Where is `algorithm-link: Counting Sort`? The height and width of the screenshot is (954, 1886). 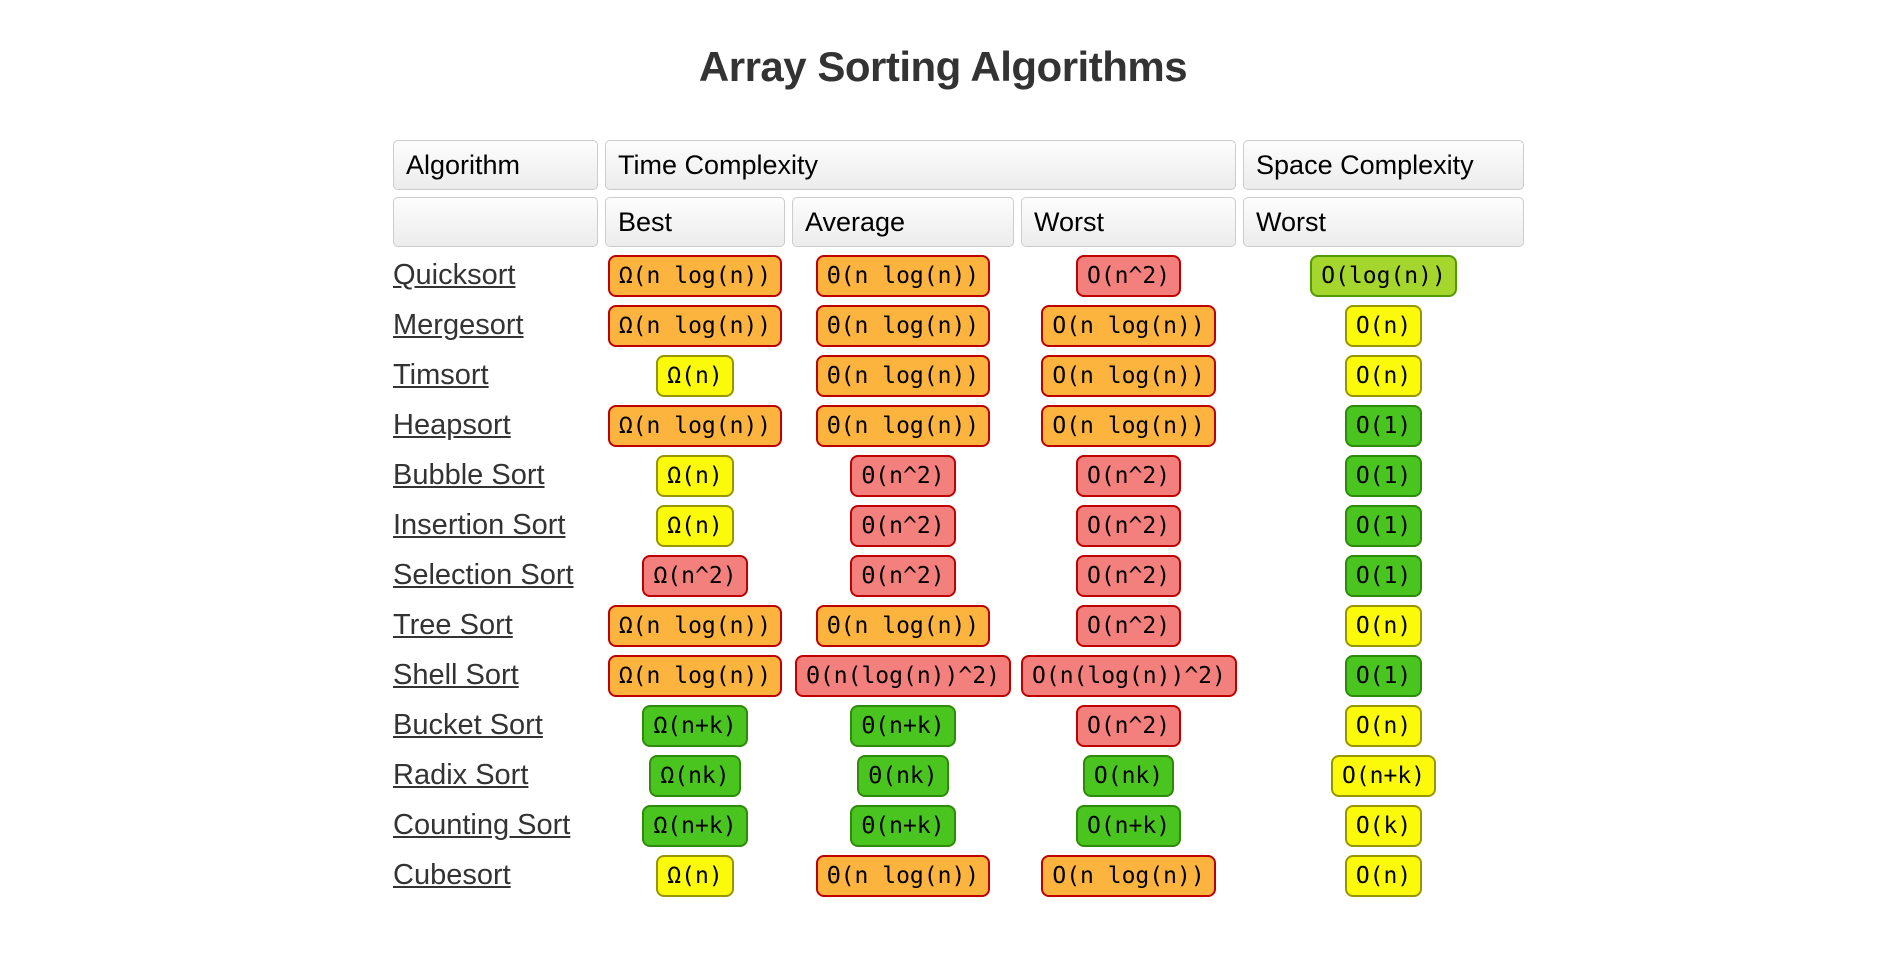
algorithm-link: Counting Sort is located at coordinates (482, 825).